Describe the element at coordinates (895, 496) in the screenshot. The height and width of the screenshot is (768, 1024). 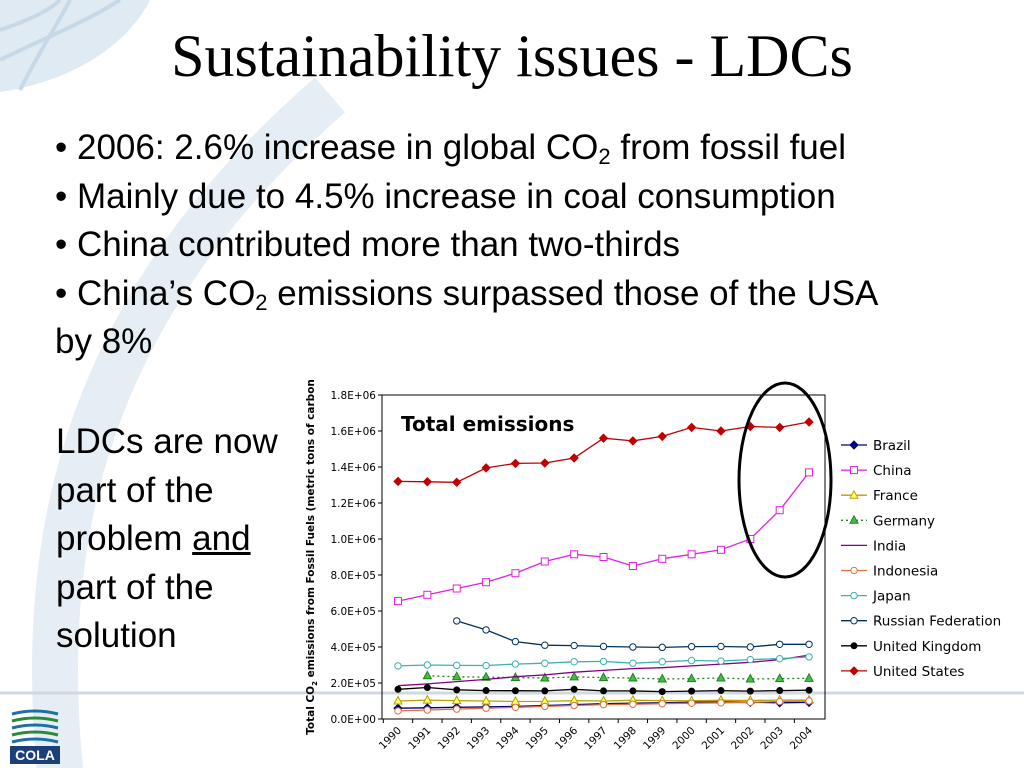
I see `legend-label: France` at that location.